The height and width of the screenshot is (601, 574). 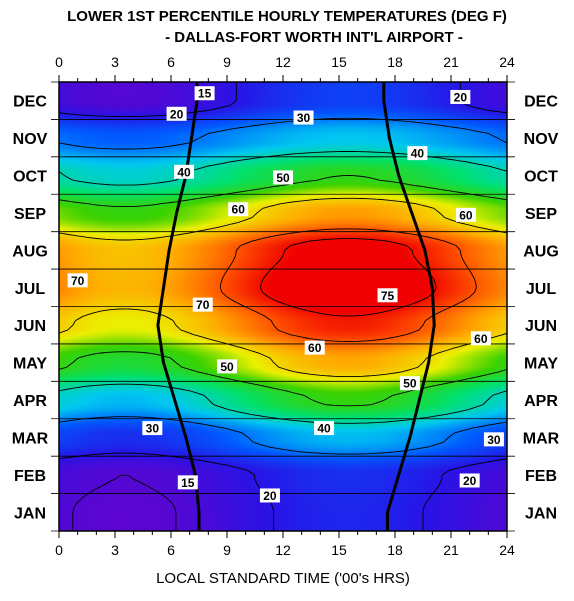 I want to click on x-tick-label-bottom: 21, so click(x=451, y=550).